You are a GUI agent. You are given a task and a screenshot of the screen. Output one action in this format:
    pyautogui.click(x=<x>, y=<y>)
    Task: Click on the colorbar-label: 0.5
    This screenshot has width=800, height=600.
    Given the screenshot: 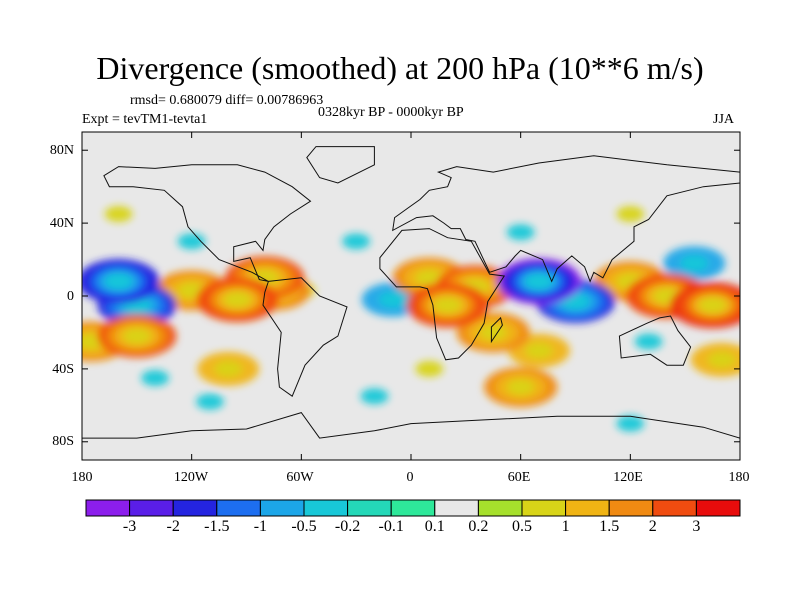 What is the action you would take?
    pyautogui.click(x=522, y=526)
    